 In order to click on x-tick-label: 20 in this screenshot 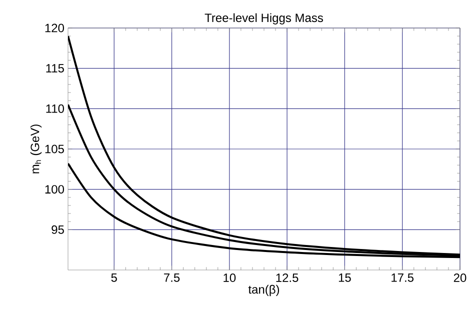, I will do `click(460, 278)`.